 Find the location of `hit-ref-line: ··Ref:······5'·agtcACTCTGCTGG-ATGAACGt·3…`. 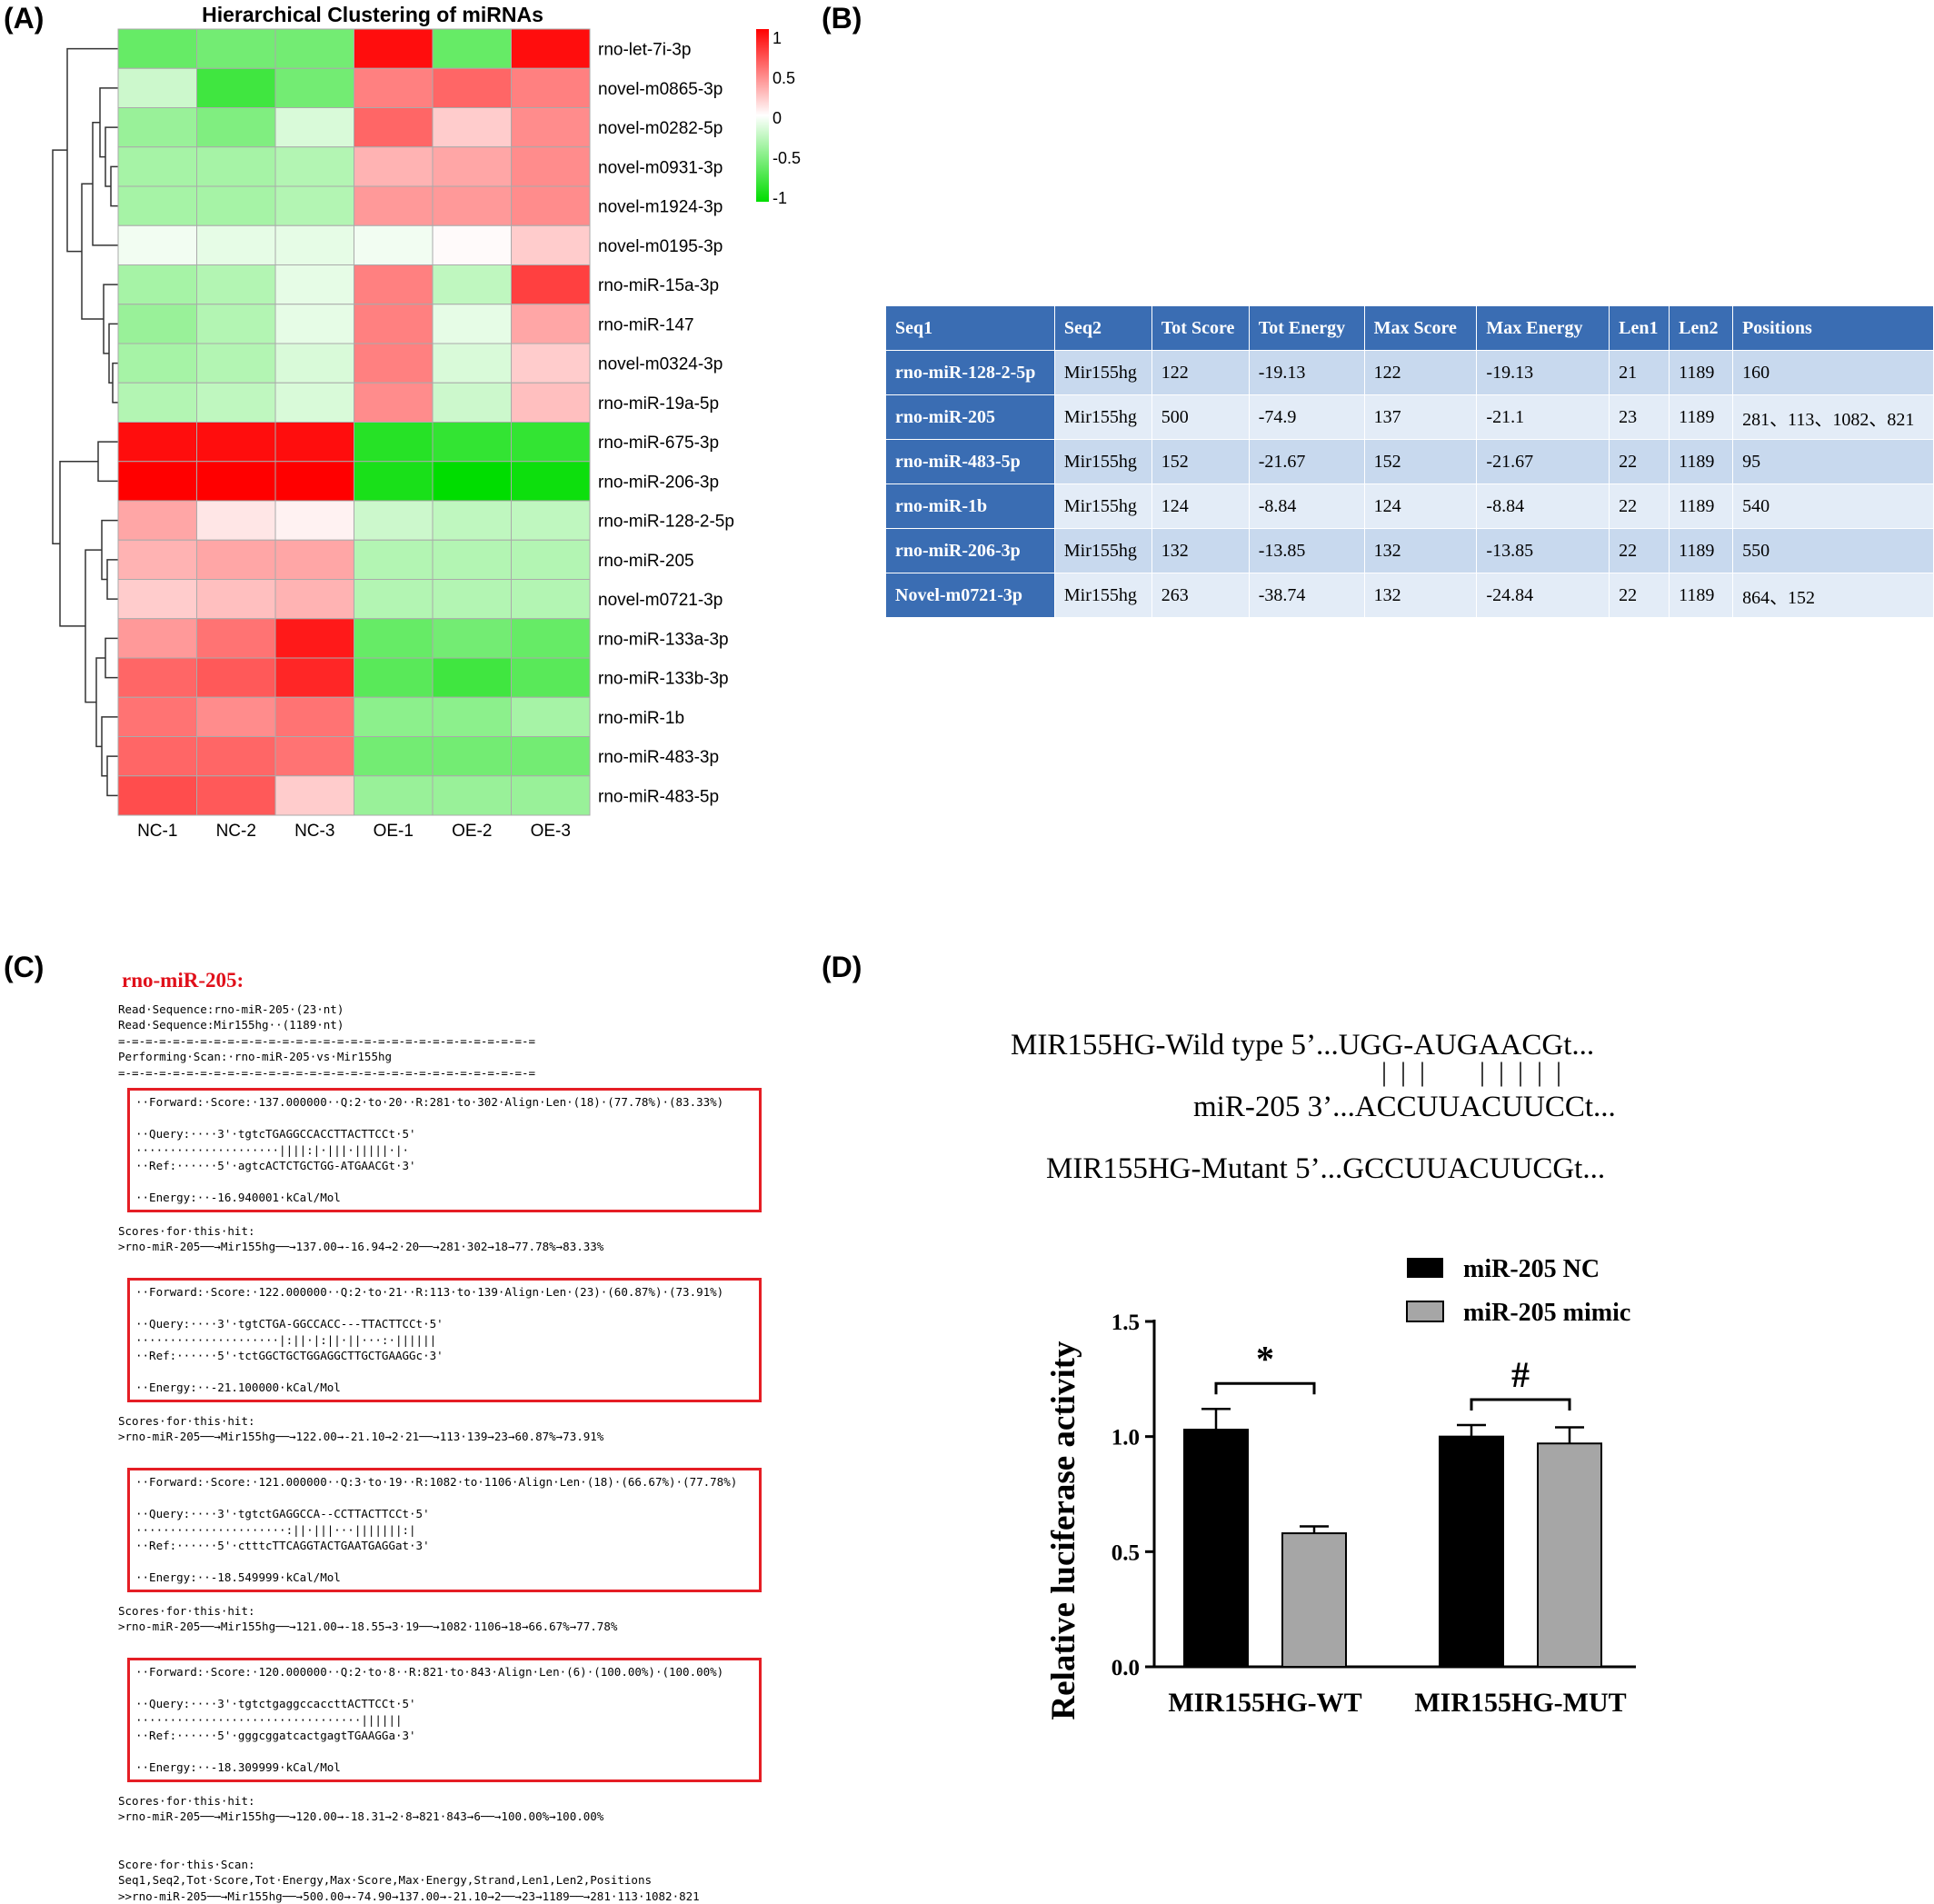

hit-ref-line: ··Ref:······5'·agtcACTCTGCTGG-ATGAACGt·3… is located at coordinates (444, 1166).